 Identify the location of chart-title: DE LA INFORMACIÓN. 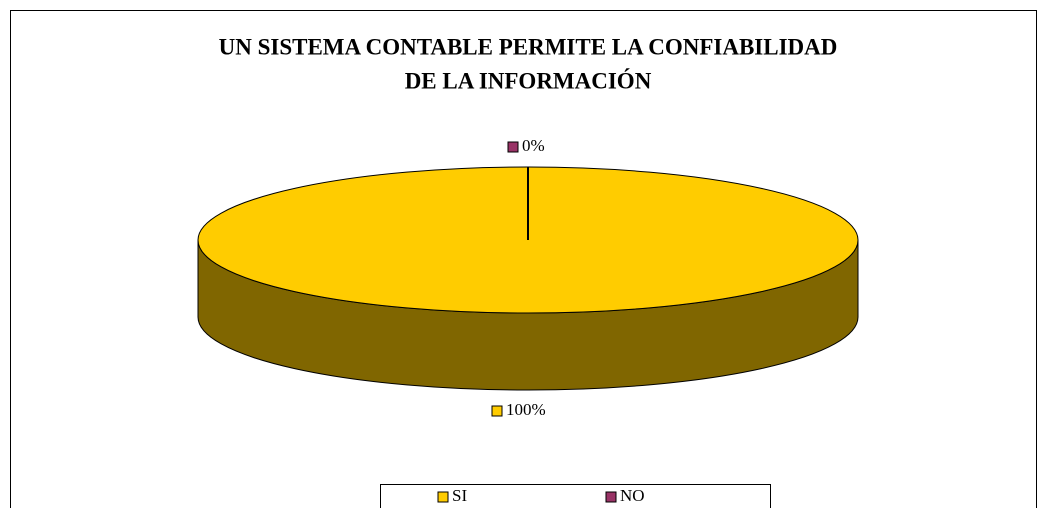
(528, 80).